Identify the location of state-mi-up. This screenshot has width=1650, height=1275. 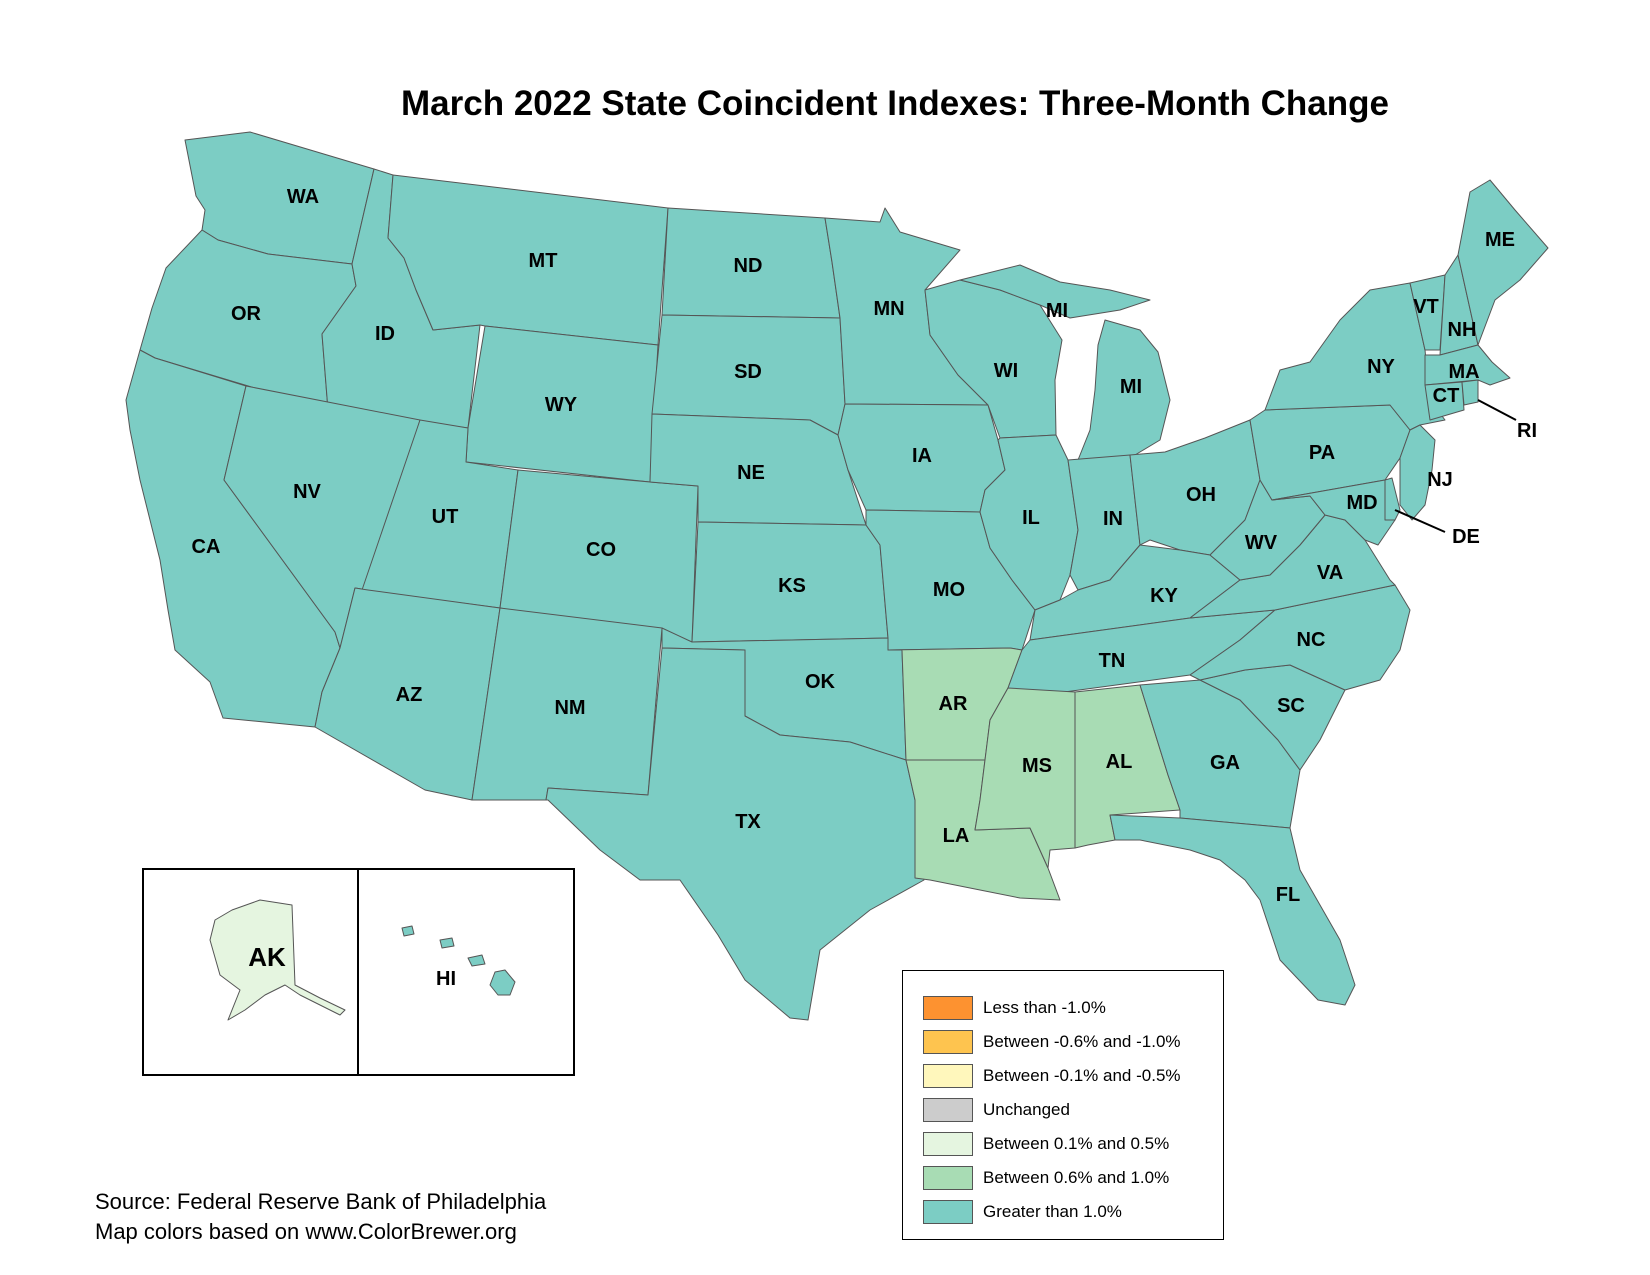
(1055, 291).